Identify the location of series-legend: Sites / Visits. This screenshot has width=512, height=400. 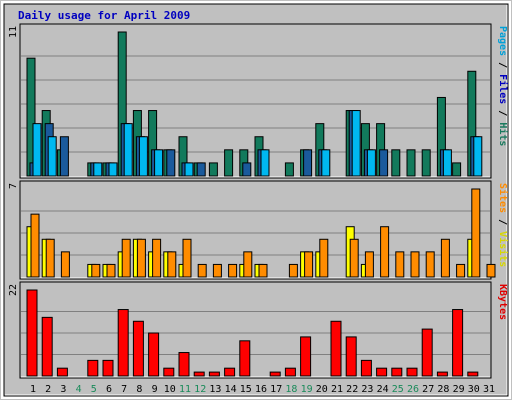
(503, 225).